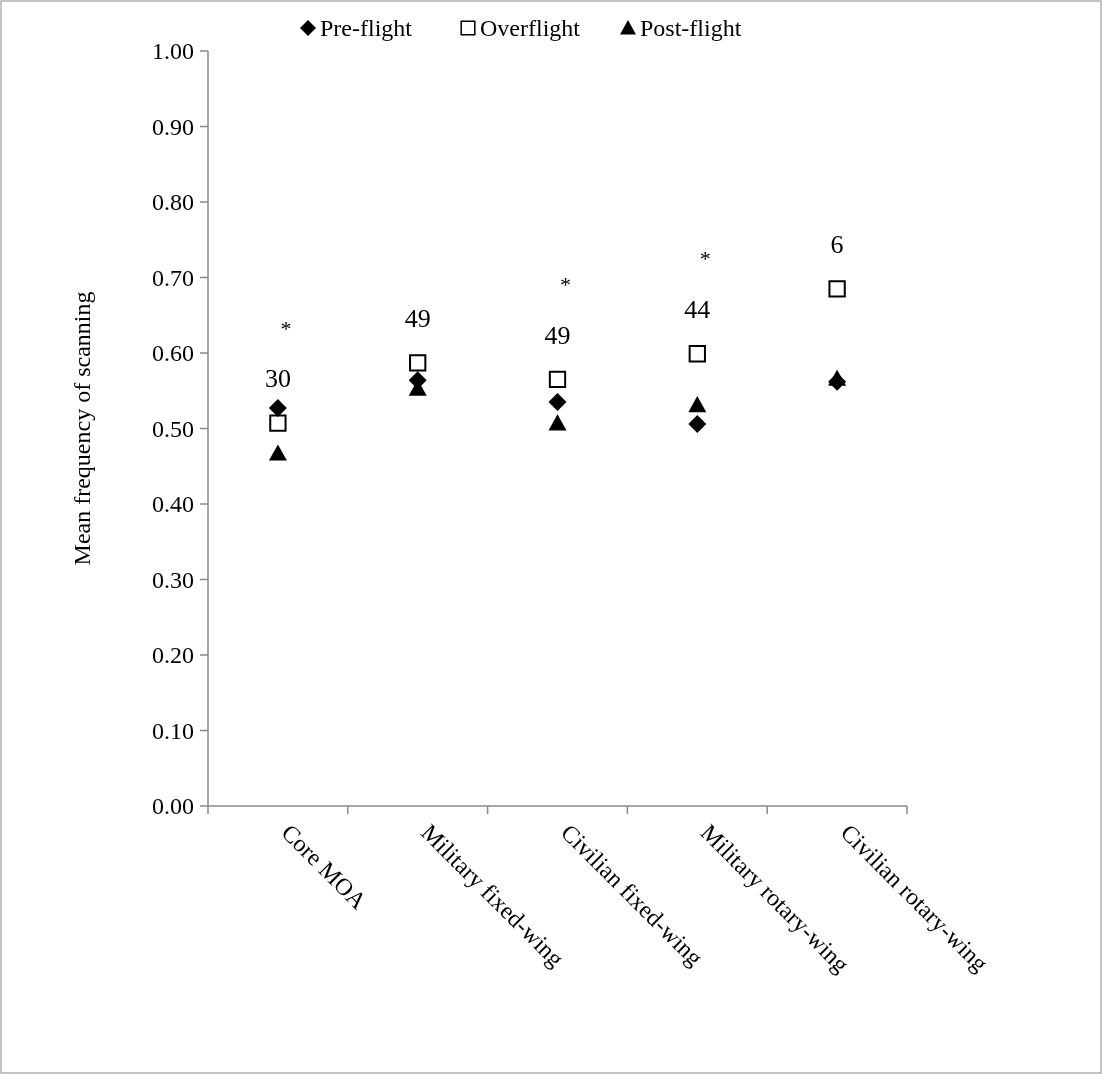  I want to click on legend-label: Overflight, so click(530, 28).